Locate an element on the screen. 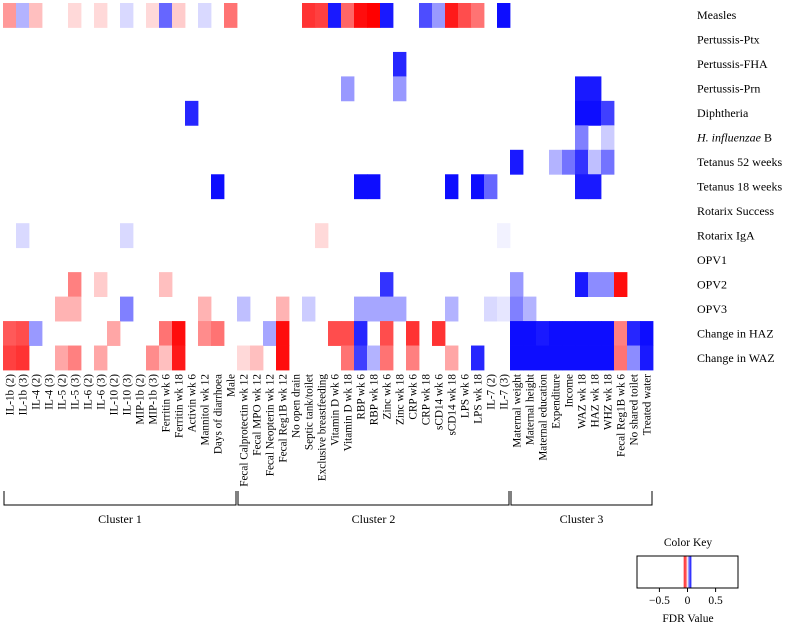  column-label: Ferritin wk 18 is located at coordinates (180, 406).